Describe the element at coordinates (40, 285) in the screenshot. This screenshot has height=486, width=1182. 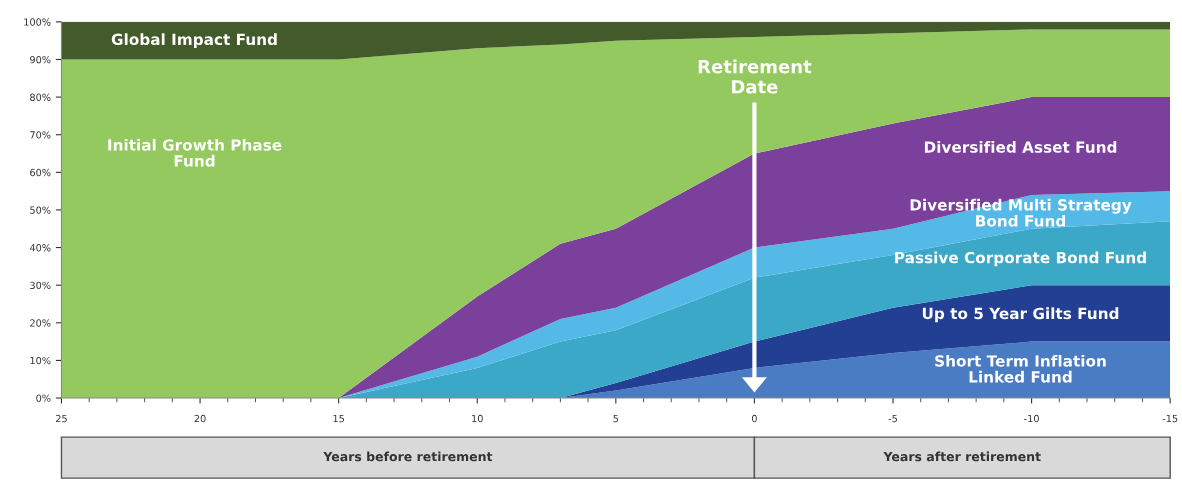
I see `y-tick-label: 30%` at that location.